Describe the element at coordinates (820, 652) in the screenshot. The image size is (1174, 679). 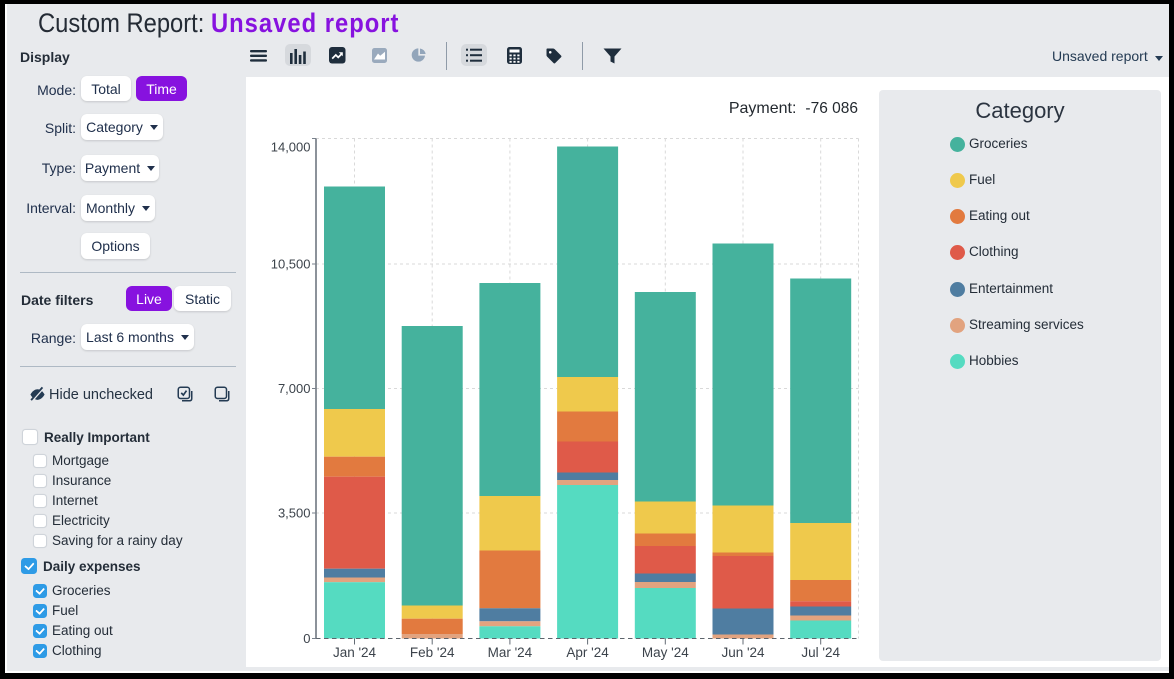
I see `svg-text: Jul '24` at that location.